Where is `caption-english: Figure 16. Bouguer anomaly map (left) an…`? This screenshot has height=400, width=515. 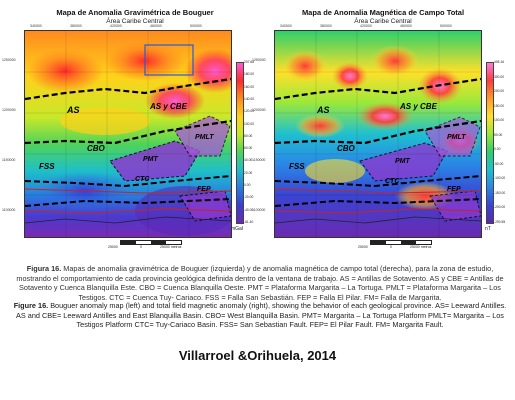 caption-english: Figure 16. Bouguer anomaly map (left) an… is located at coordinates (260, 315).